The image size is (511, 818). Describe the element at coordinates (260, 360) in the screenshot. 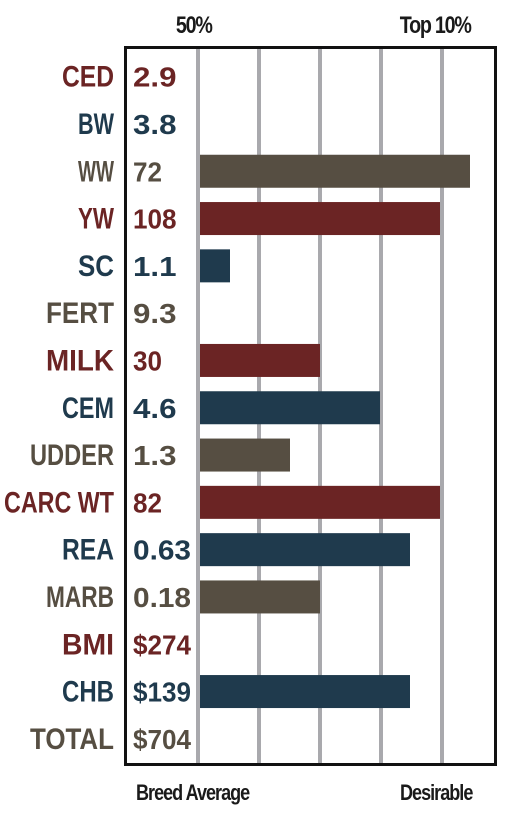

I see `bar-milk` at that location.